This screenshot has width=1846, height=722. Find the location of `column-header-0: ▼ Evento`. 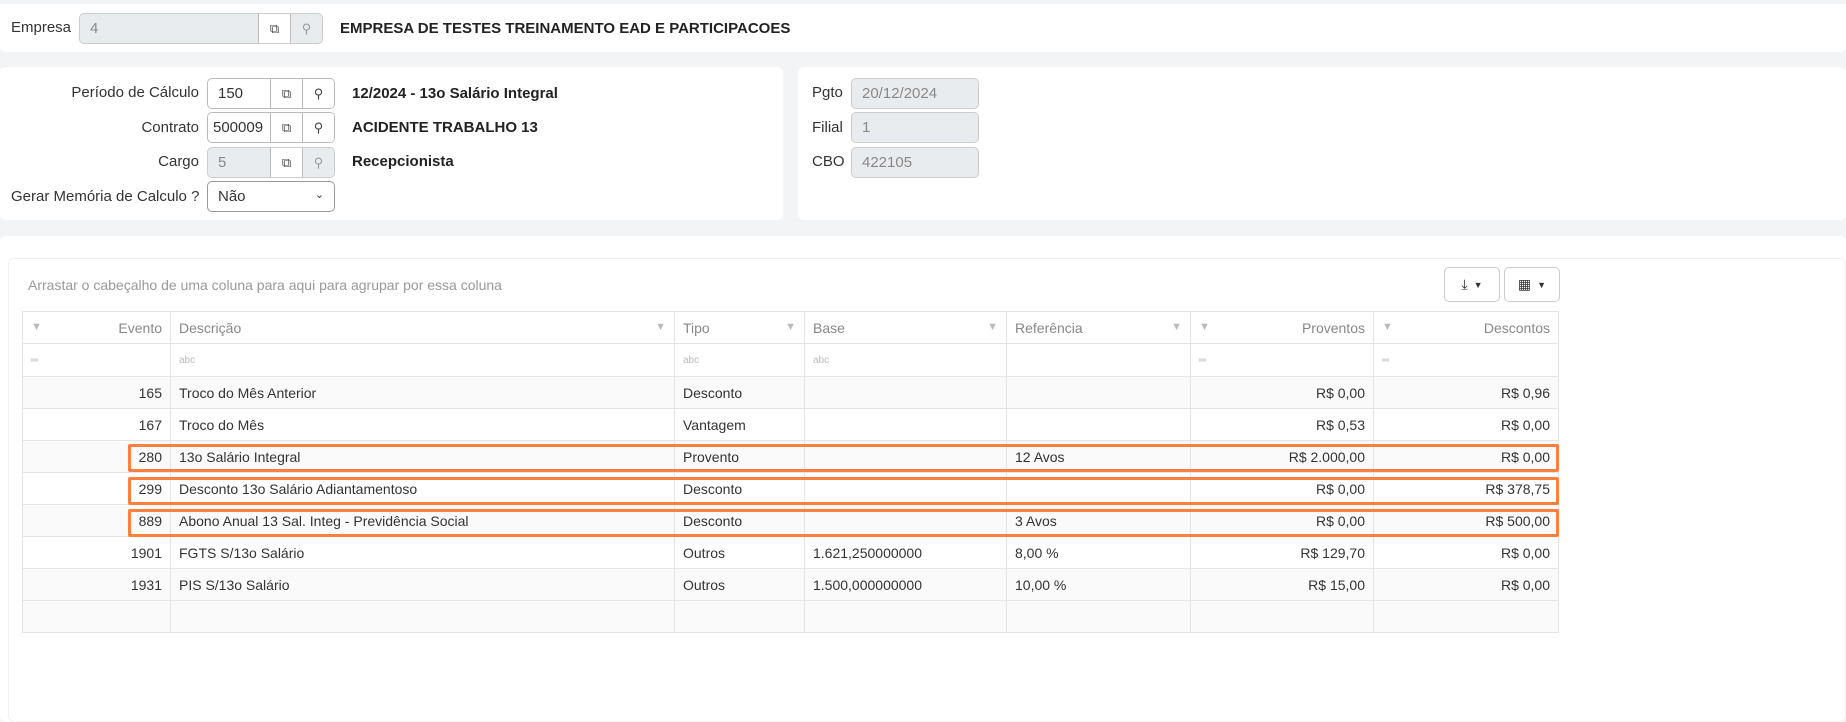

column-header-0: ▼ Evento is located at coordinates (96, 327).